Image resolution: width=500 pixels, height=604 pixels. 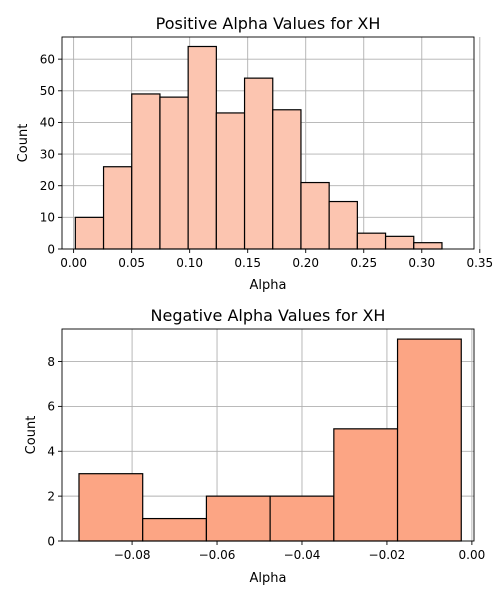 What do you see at coordinates (47, 59) in the screenshot?
I see `y-tick-label: 60` at bounding box center [47, 59].